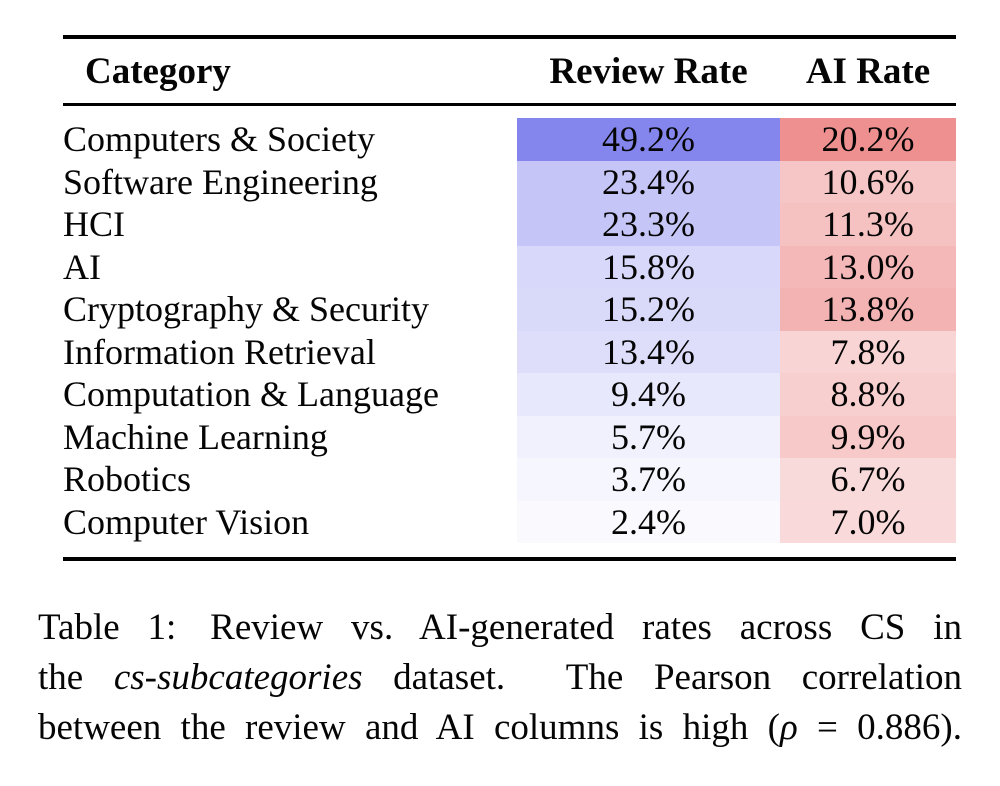 Image resolution: width=1000 pixels, height=786 pixels. I want to click on category-cell: Information Retrieval, so click(219, 351).